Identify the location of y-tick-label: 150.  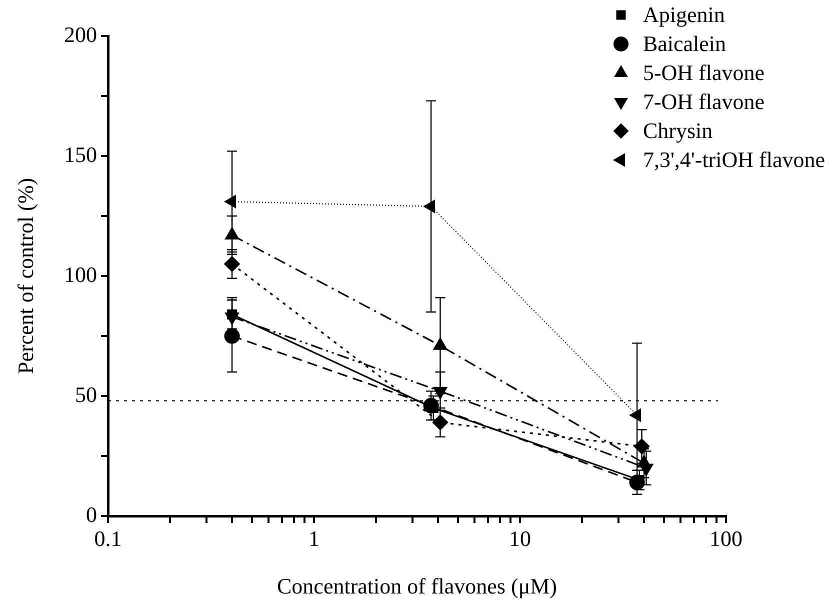
(80, 154).